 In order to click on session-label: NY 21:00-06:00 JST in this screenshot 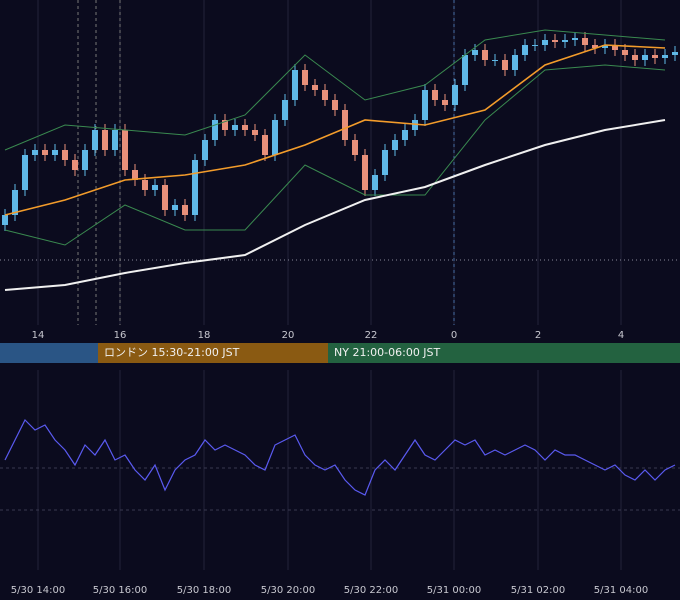, I will do `click(387, 352)`.